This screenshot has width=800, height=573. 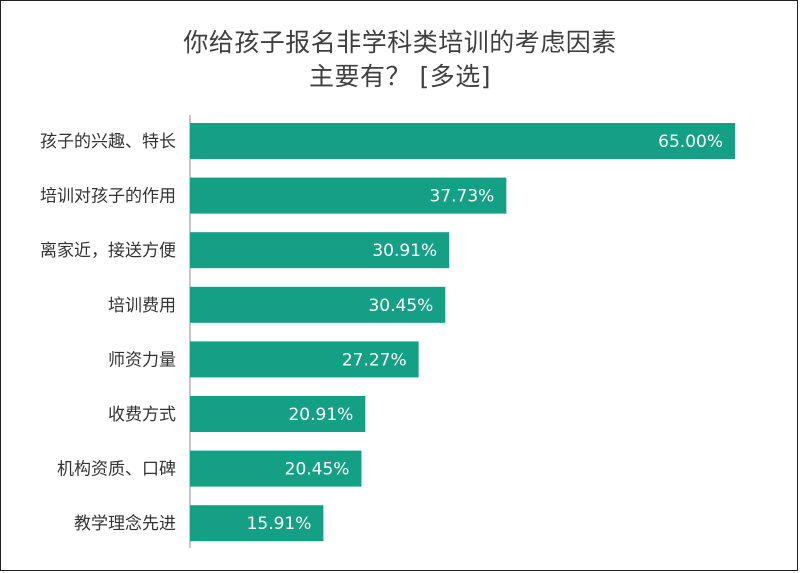 What do you see at coordinates (142, 360) in the screenshot?
I see `category-label: 师资力量` at bounding box center [142, 360].